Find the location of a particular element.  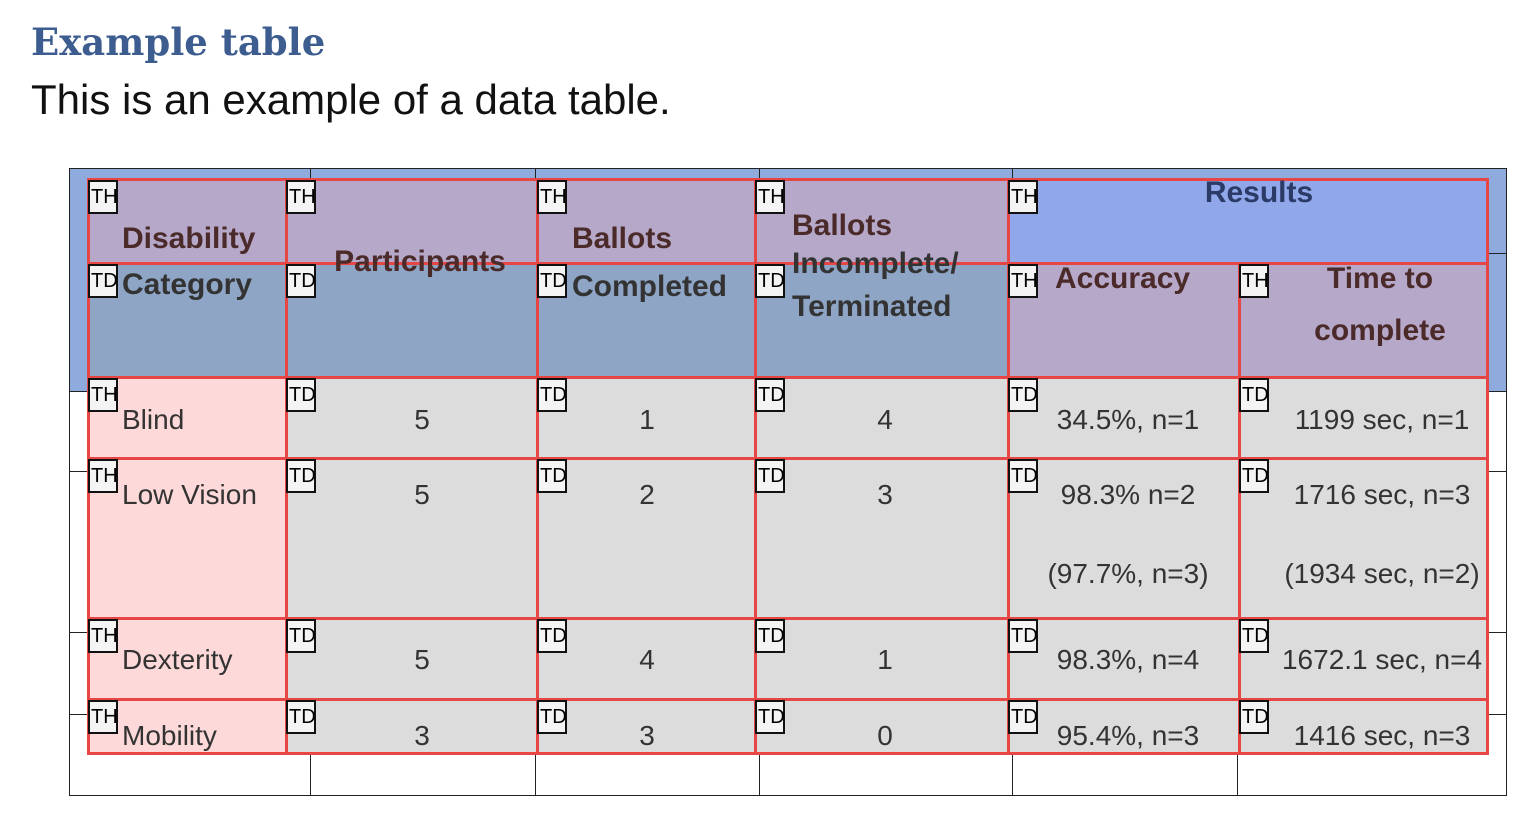

table-cell: 95.4%, n=3 is located at coordinates (1128, 735).